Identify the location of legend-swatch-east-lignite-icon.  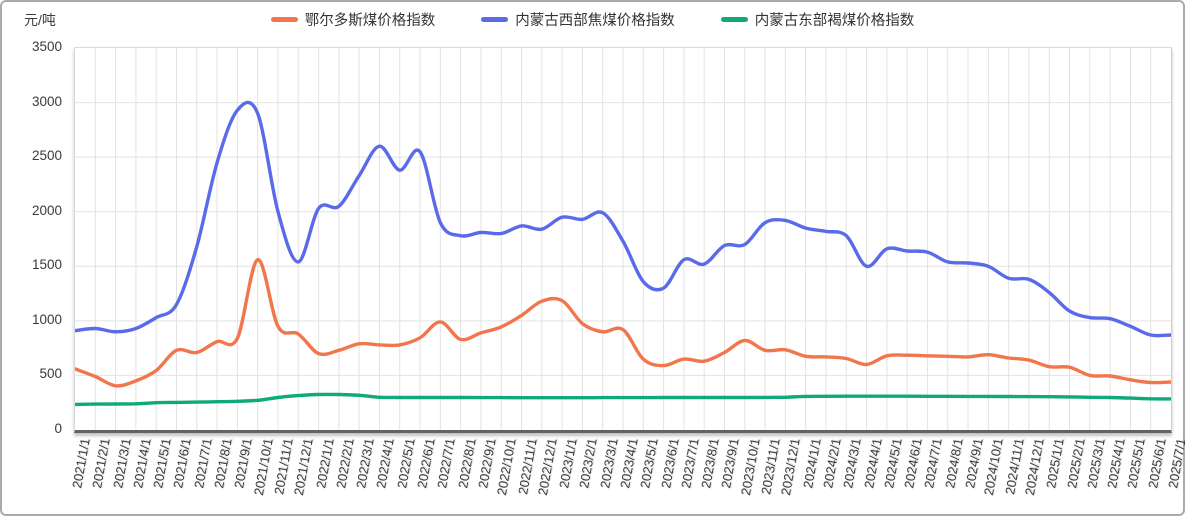
(734, 19).